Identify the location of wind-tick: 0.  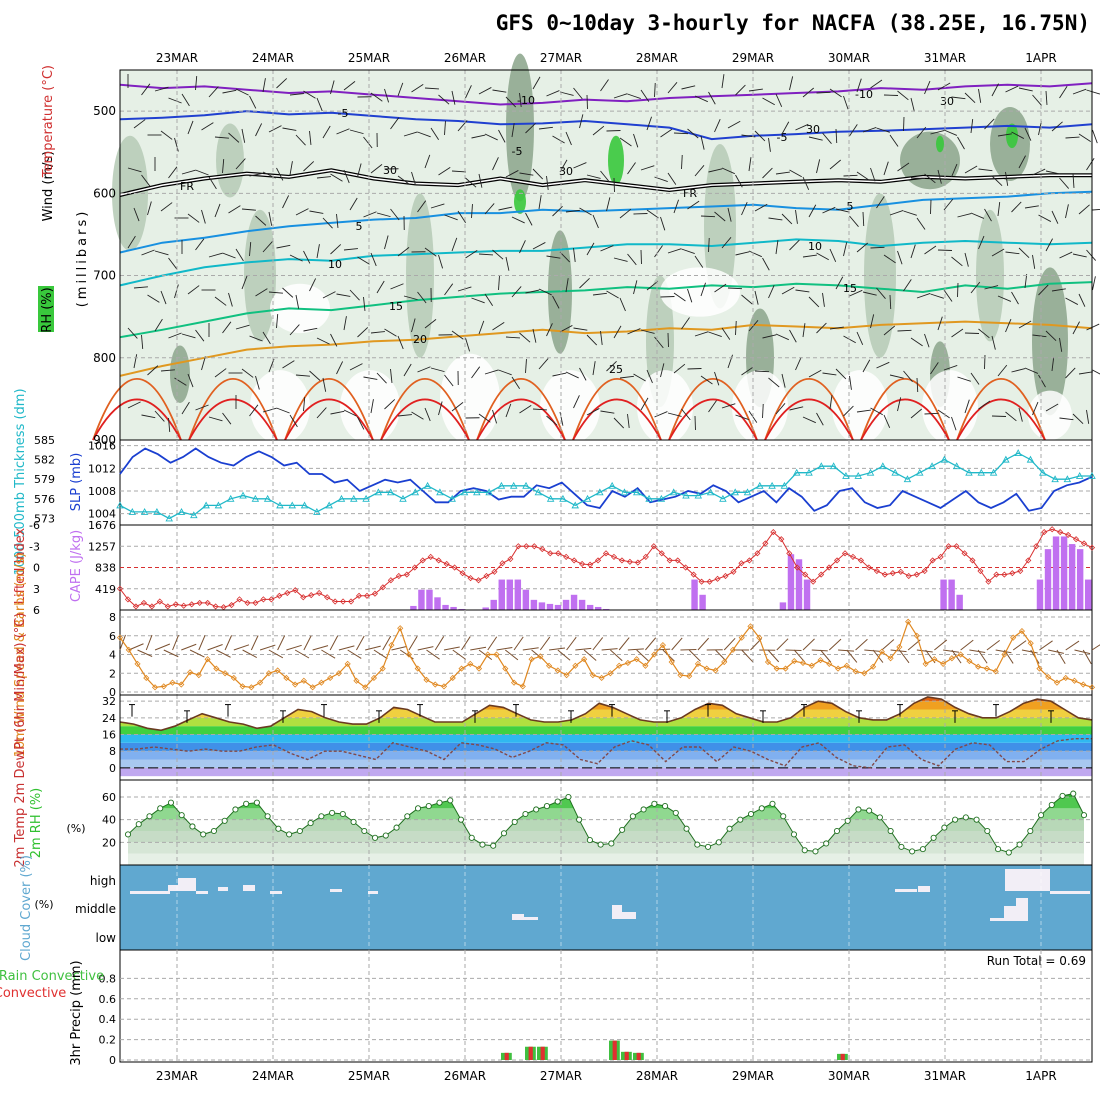
(112, 692).